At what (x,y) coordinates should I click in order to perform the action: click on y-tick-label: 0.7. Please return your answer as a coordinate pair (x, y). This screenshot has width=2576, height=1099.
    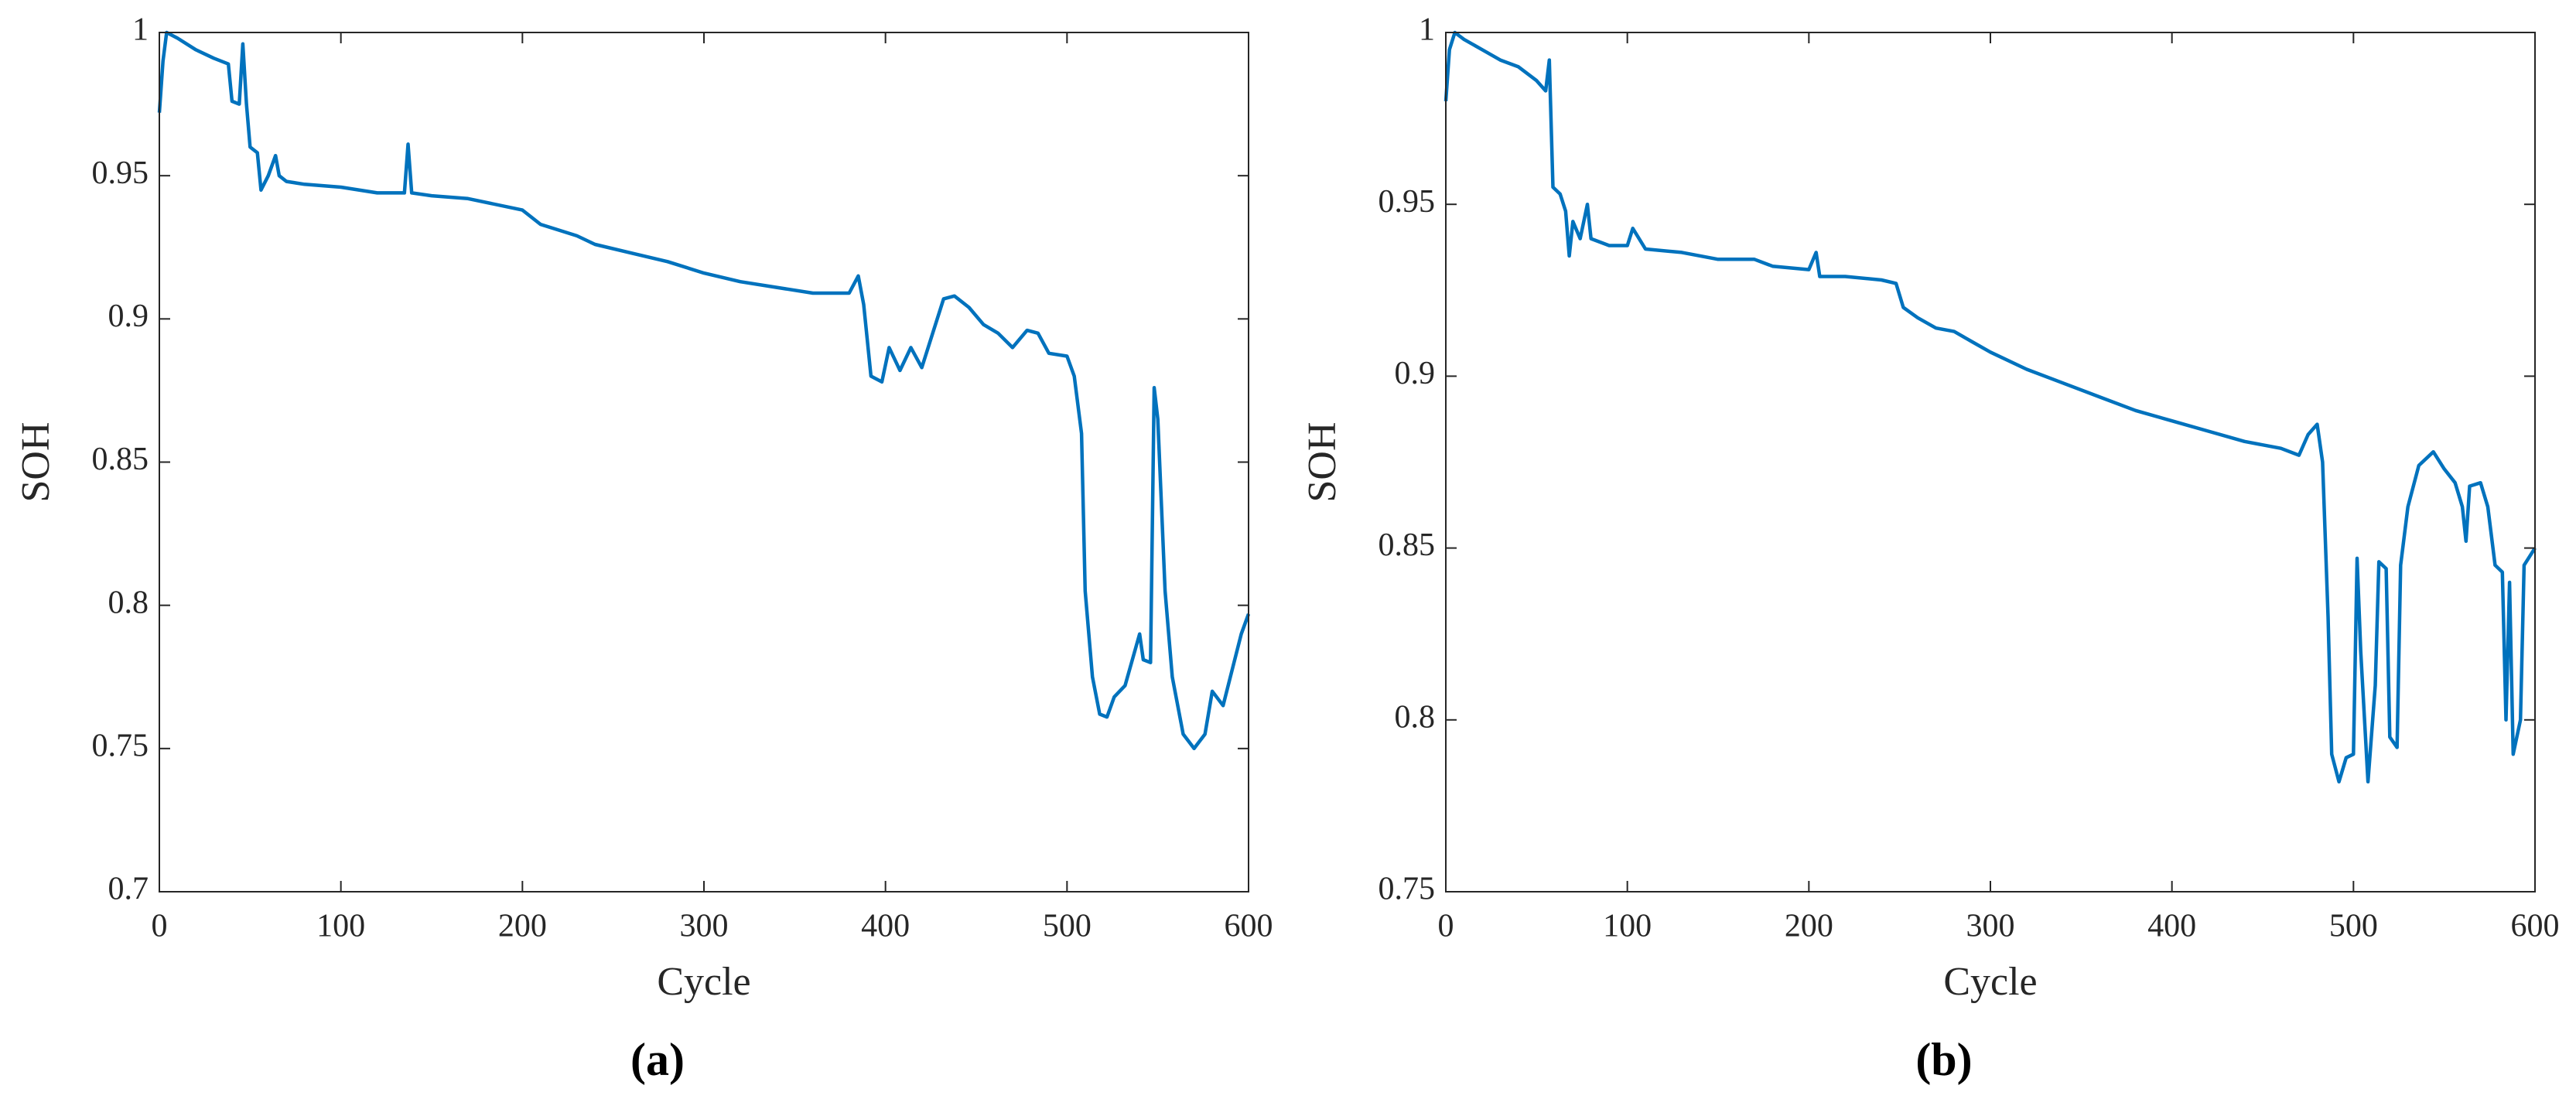
    Looking at the image, I should click on (128, 889).